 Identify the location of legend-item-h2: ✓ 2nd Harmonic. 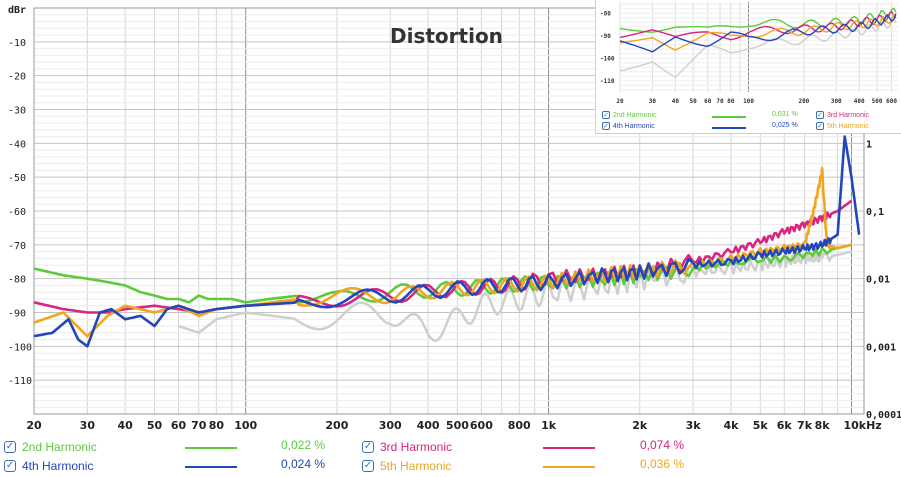
(50, 447).